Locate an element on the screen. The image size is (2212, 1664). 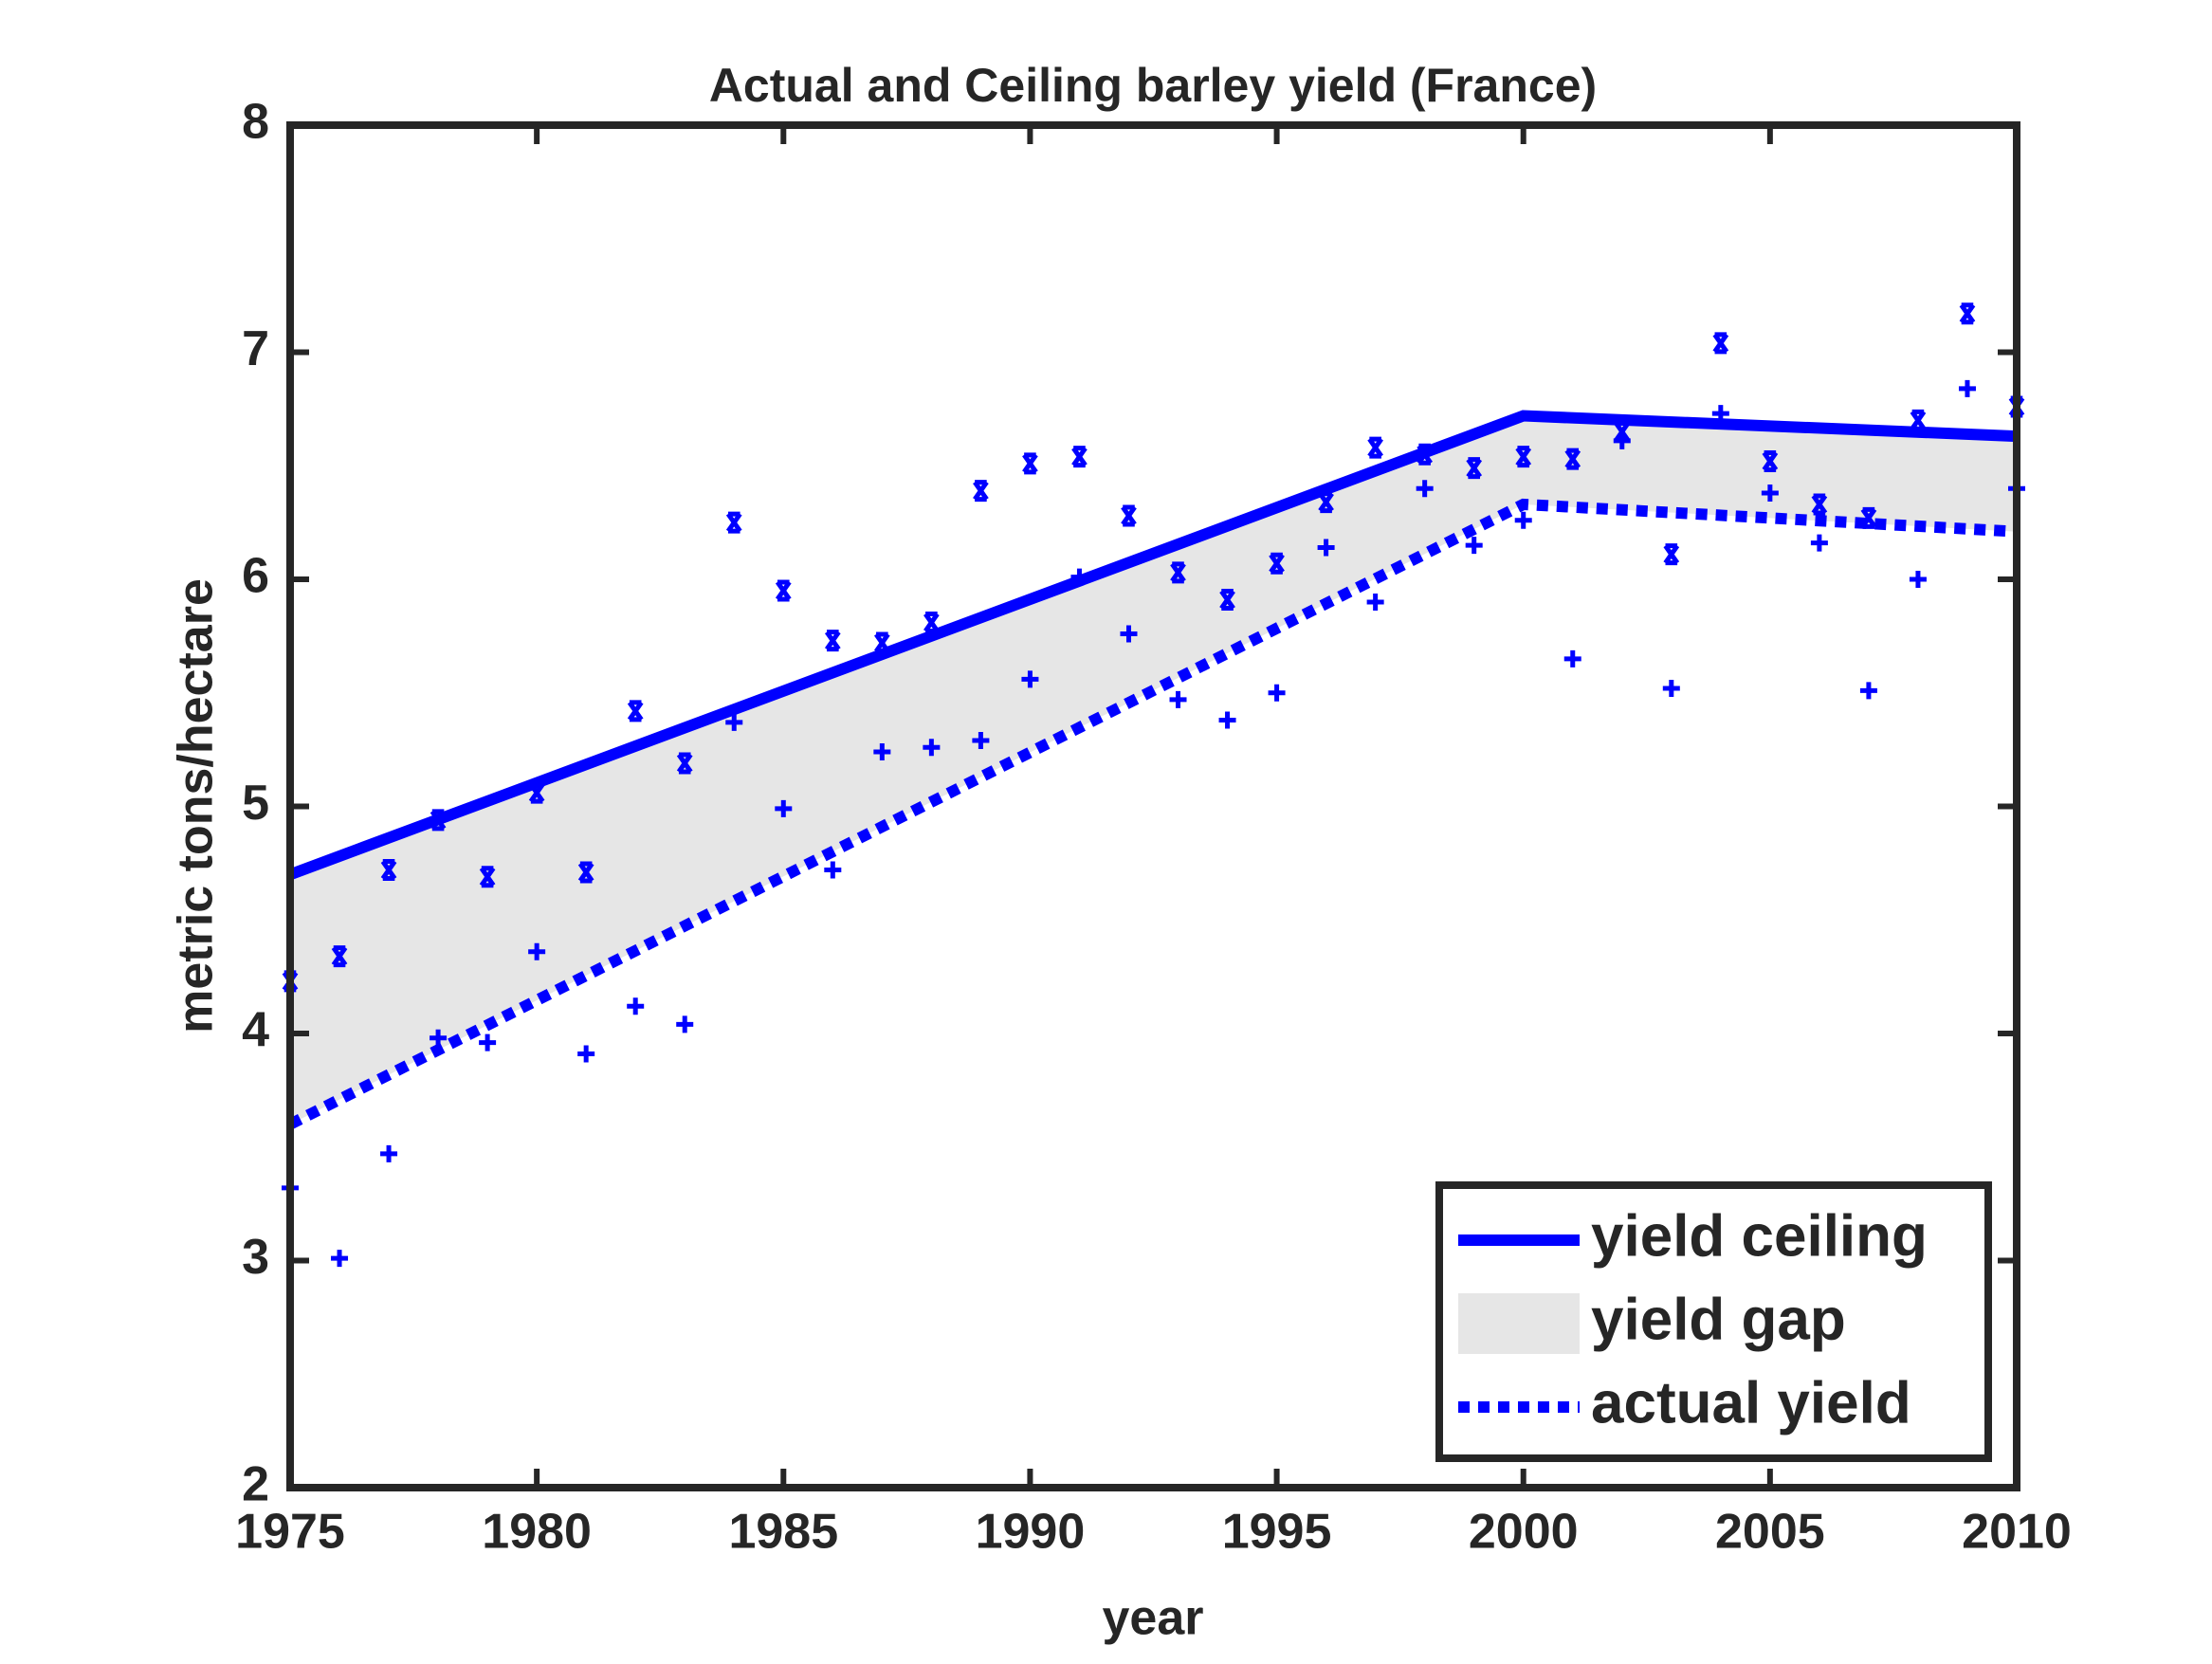
y-tick-label: 6 is located at coordinates (255, 576).